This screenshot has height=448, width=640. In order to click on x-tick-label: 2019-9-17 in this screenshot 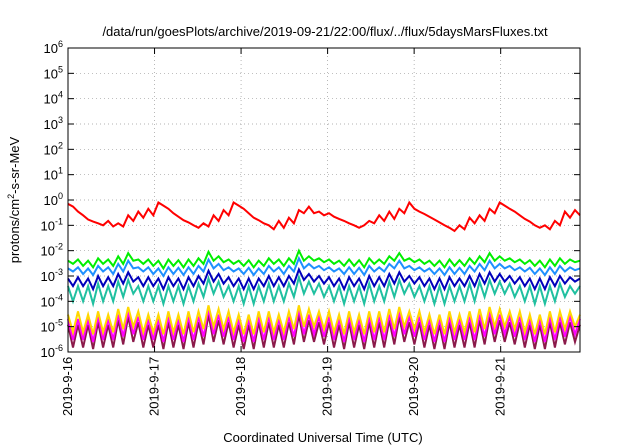, I will do `click(154, 386)`.